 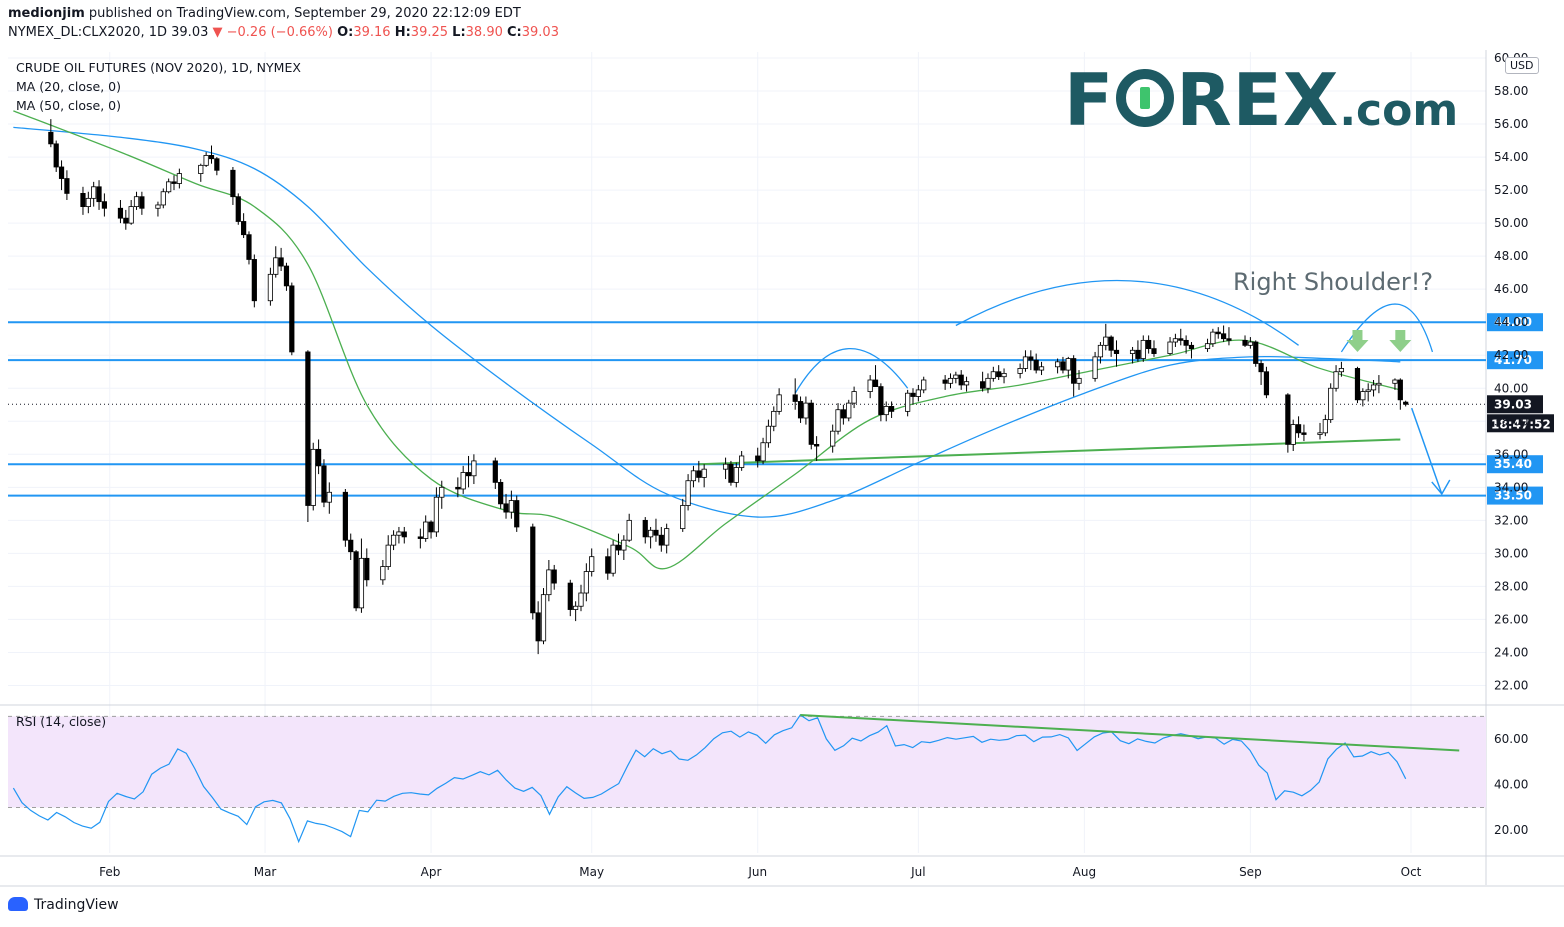 I want to click on author-name: medionjim, so click(x=46, y=13).